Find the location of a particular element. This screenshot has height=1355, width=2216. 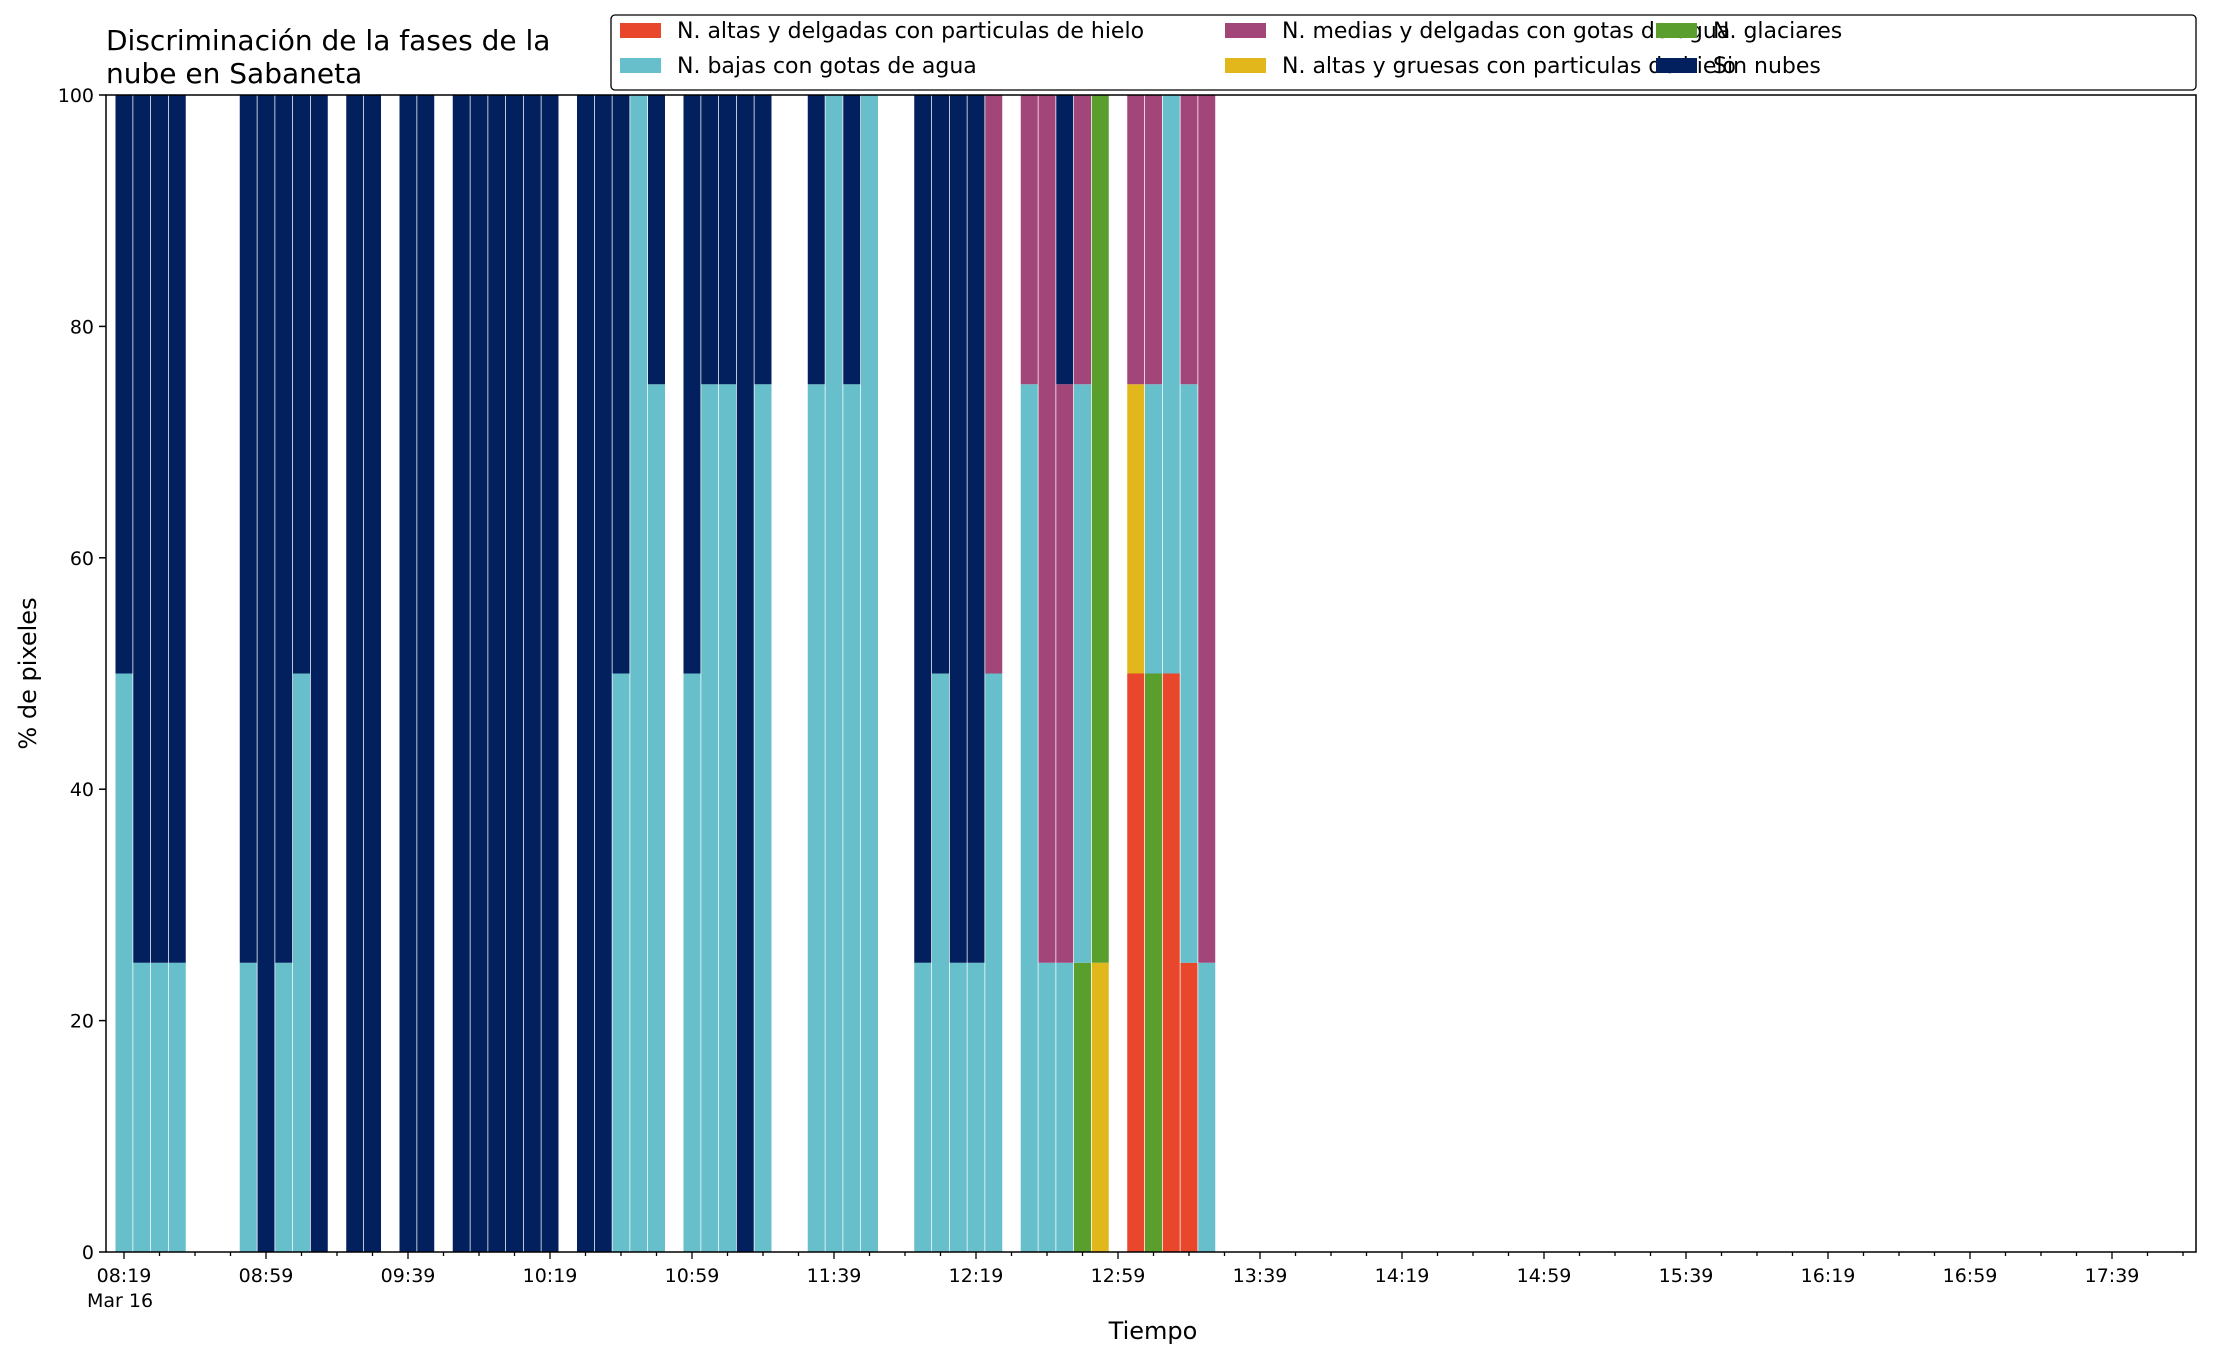

bar-segment-alta_gruesa is located at coordinates (1136, 529).